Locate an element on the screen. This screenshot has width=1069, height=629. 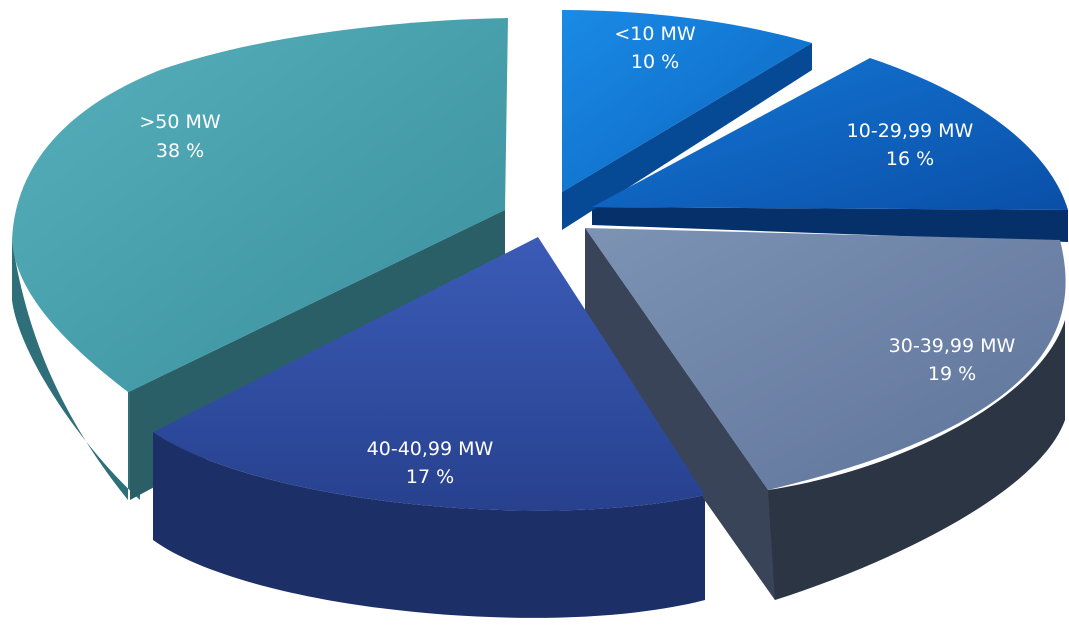
slice-label-over-50: >50 MW is located at coordinates (180, 122).